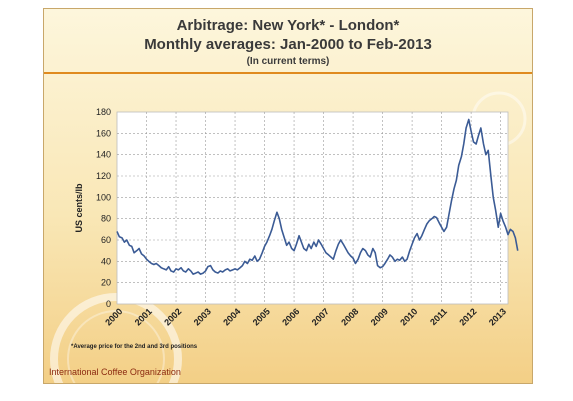 The image size is (573, 401). Describe the element at coordinates (103, 197) in the screenshot. I see `y-tick-label: 100` at that location.